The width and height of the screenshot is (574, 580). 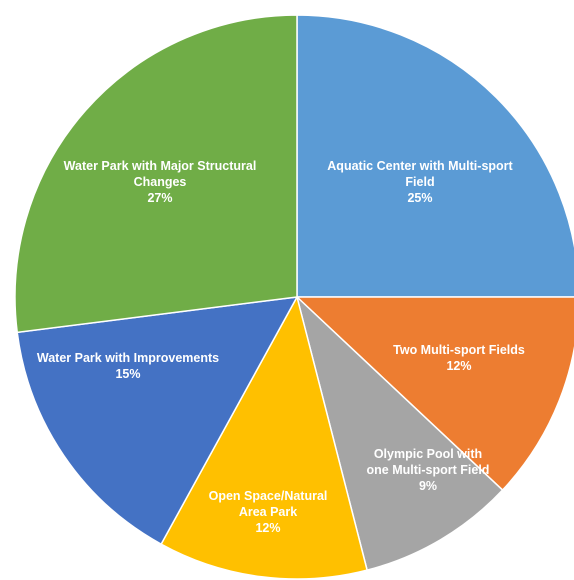 I want to click on slice-percent-label: 27%, so click(x=159, y=198).